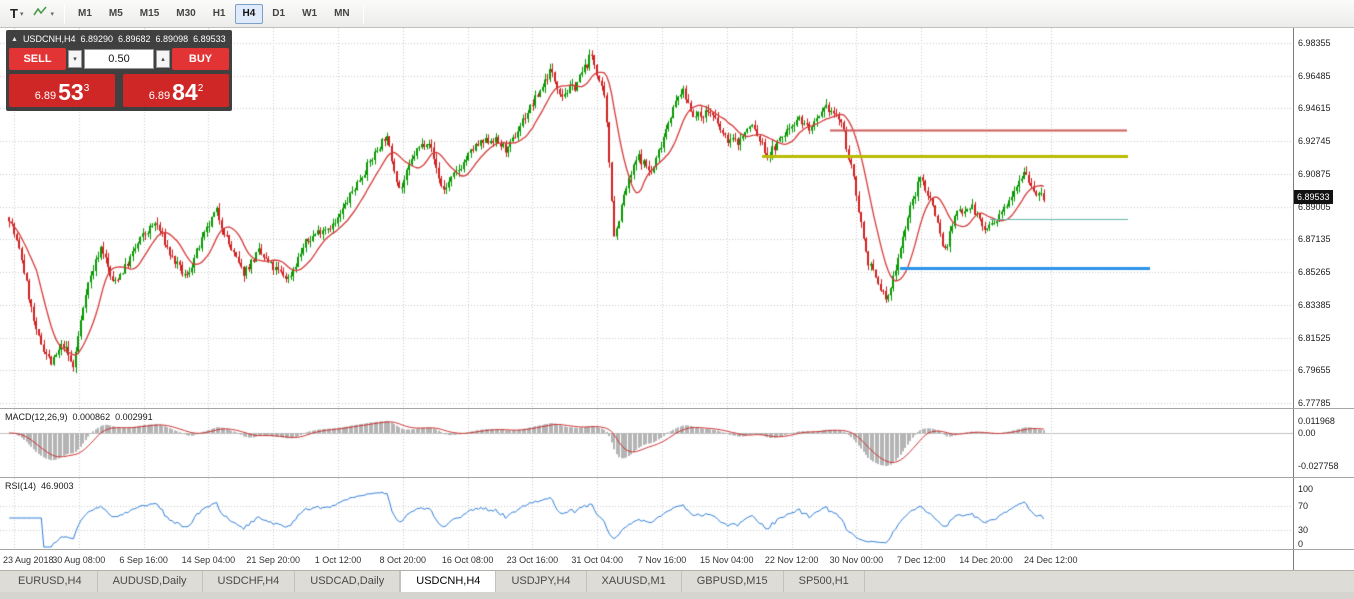 The height and width of the screenshot is (599, 1354). What do you see at coordinates (677, 14) in the screenshot?
I see `top-toolbar: T ▾ ▾ M1 M5 M15 M30 H1 H4 D1 W1 MN` at bounding box center [677, 14].